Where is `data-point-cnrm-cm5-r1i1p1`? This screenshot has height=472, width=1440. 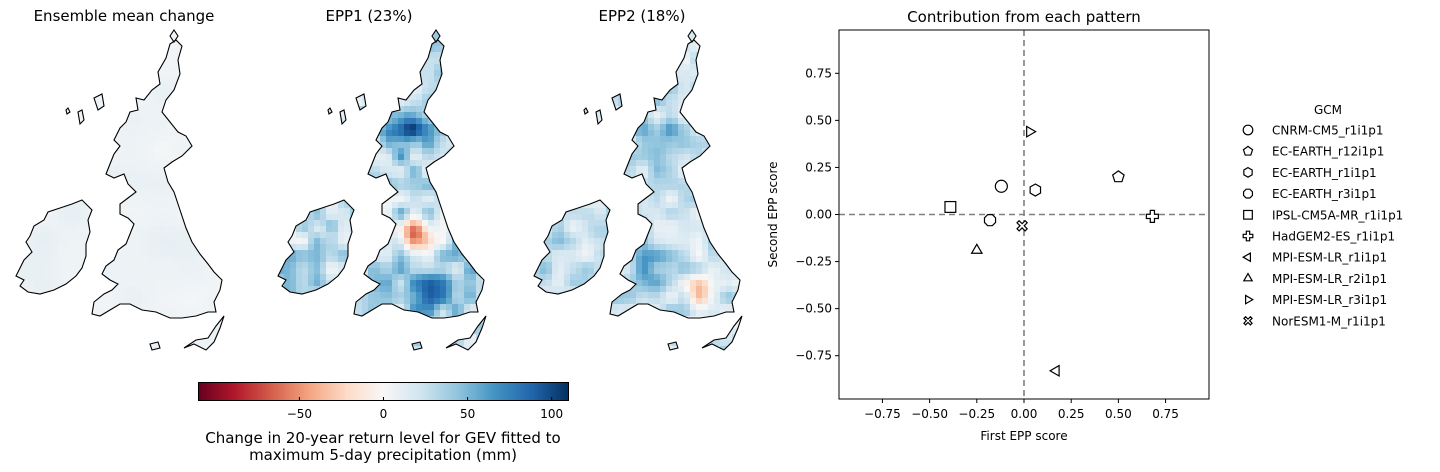 data-point-cnrm-cm5-r1i1p1 is located at coordinates (1001, 186).